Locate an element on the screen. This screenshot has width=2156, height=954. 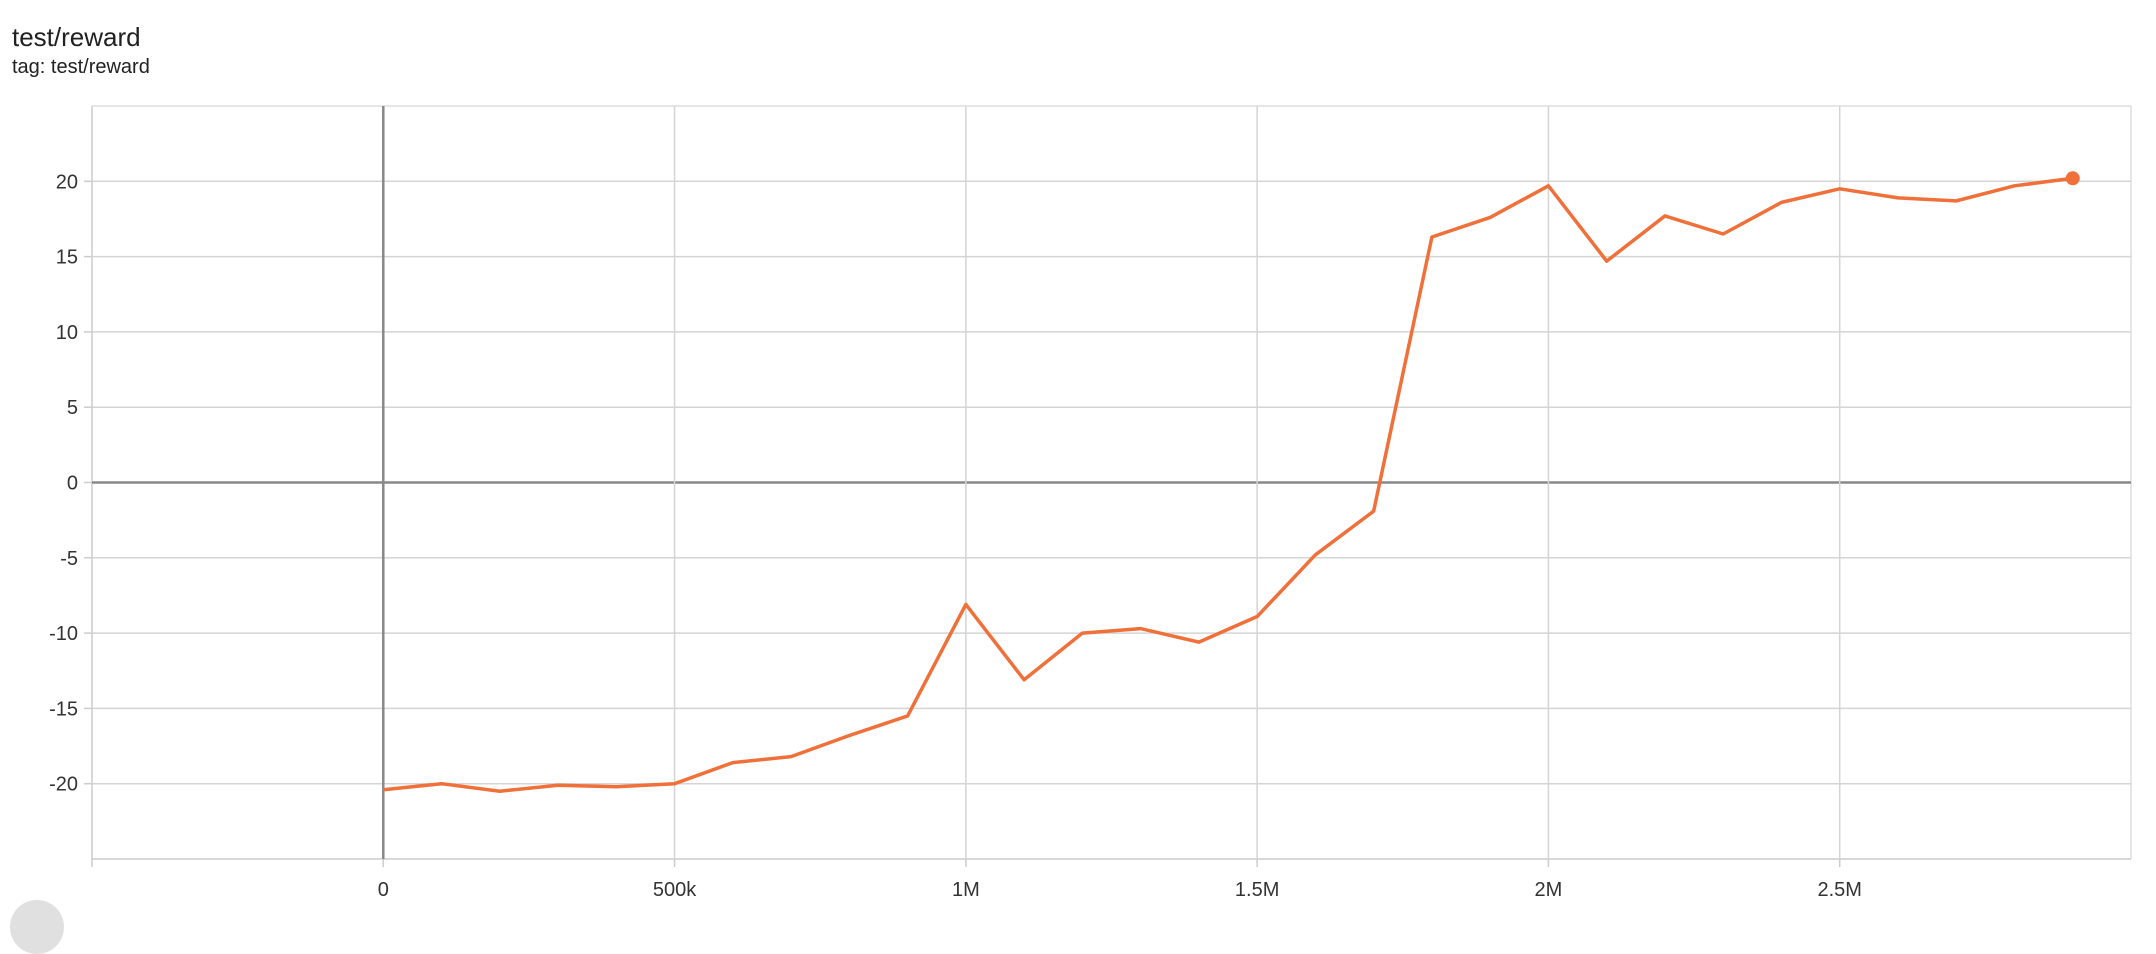
y-tick-label: 10 is located at coordinates (67, 333).